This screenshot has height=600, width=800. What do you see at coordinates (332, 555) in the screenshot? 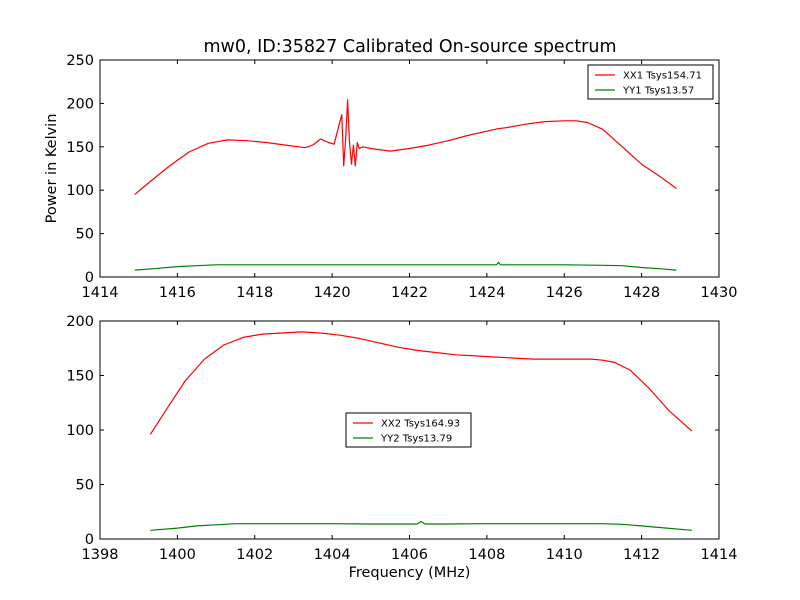
I see `x-tick-label: 1404` at bounding box center [332, 555].